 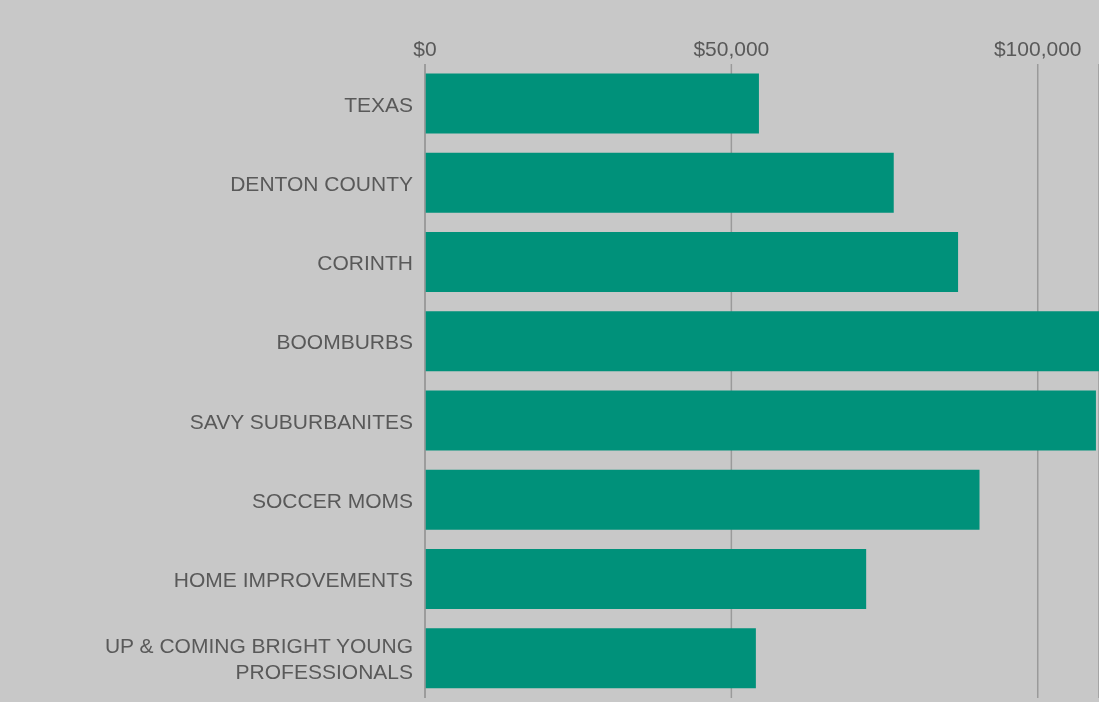 I want to click on y-tick-label: HOME IMPROVEMENTS, so click(x=293, y=579).